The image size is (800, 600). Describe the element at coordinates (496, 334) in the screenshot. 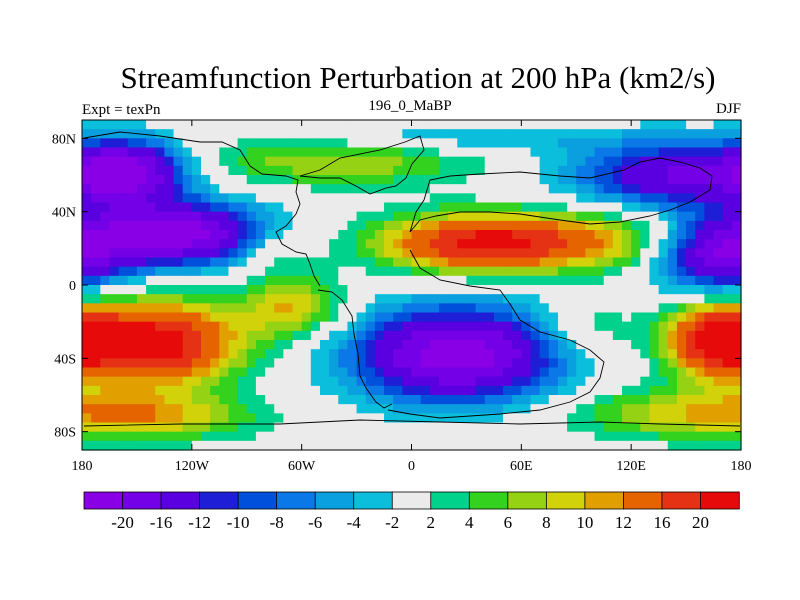

I see `coastline-africa` at that location.